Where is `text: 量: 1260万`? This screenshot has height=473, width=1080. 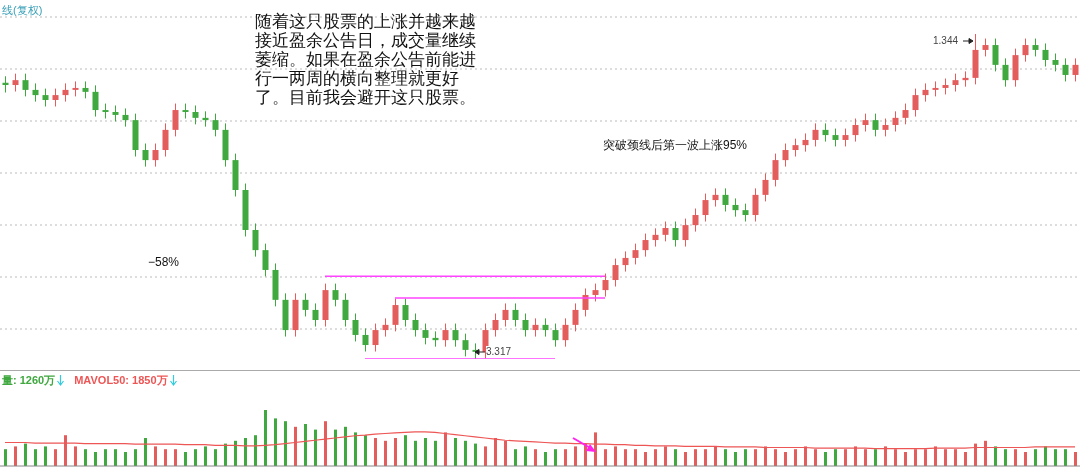 text: 量: 1260万 is located at coordinates (29, 380).